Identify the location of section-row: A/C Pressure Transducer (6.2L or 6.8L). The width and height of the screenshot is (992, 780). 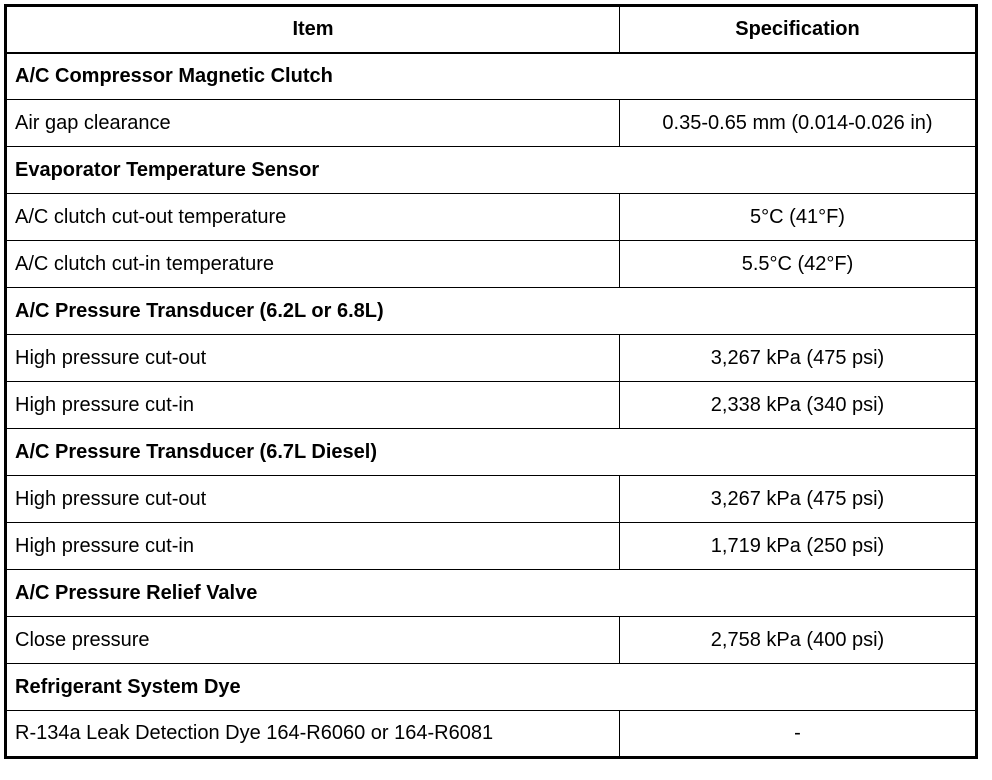
(491, 311).